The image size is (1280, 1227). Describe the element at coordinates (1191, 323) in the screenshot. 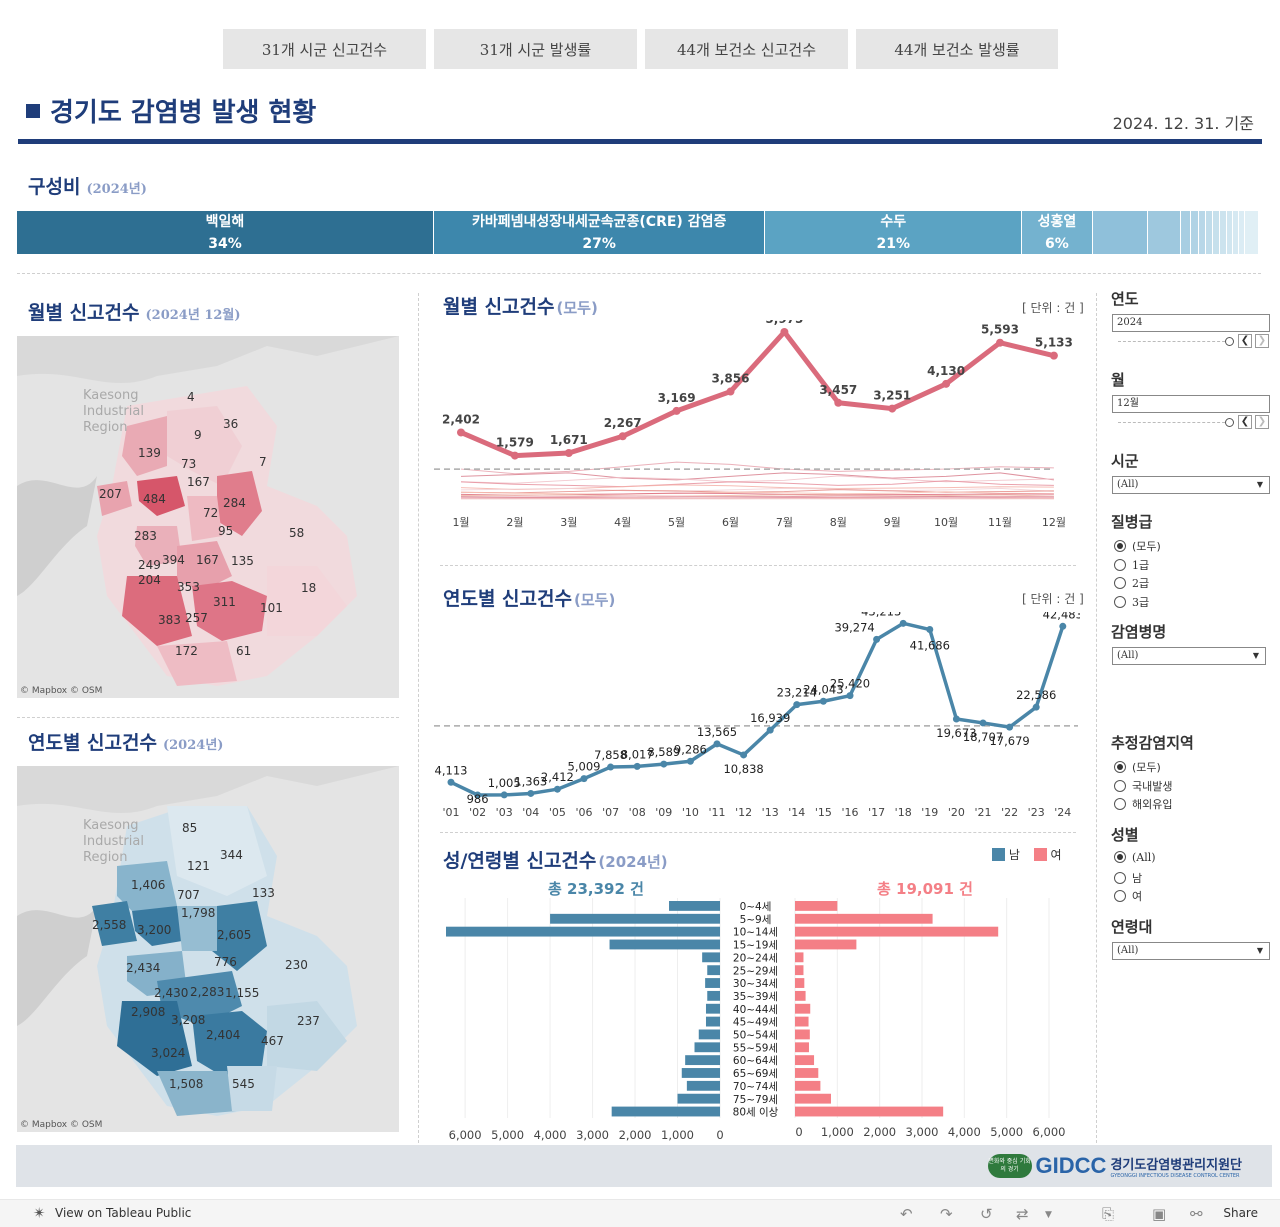

I see `year-input: 2024` at that location.